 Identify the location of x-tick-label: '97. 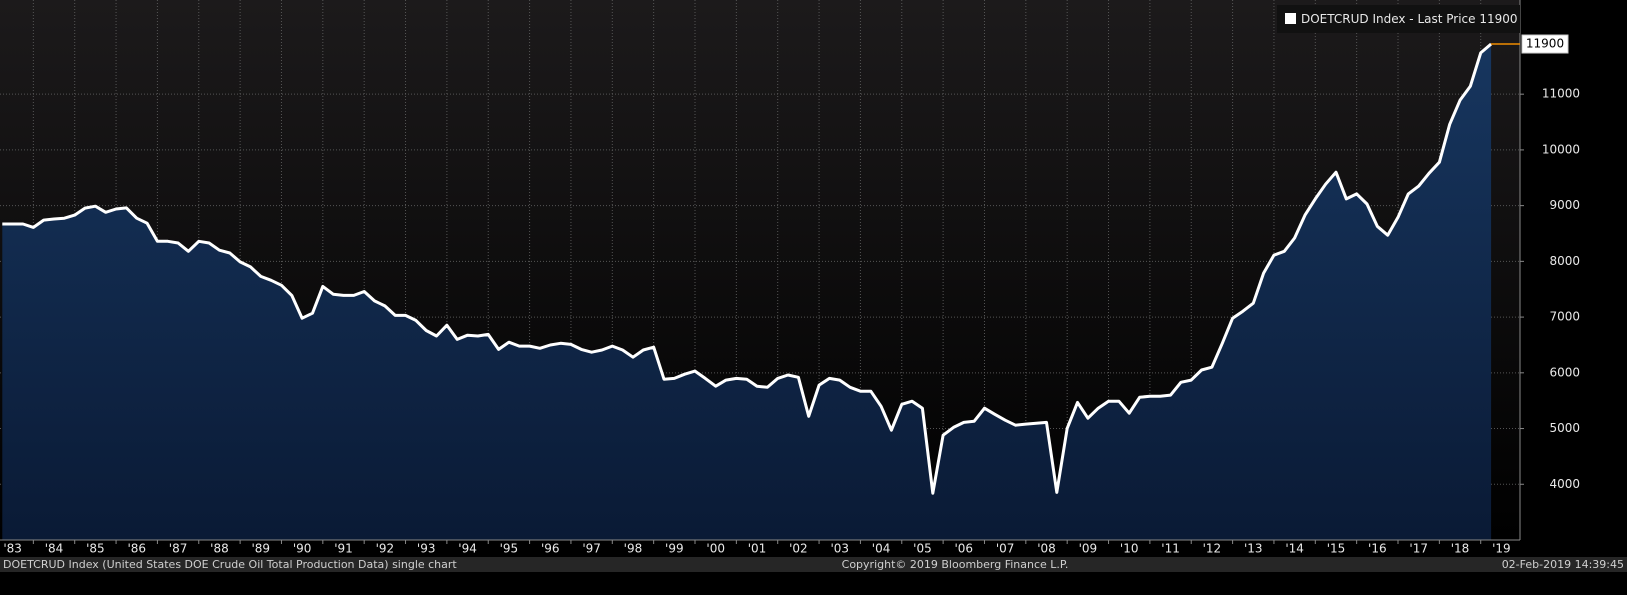
(591, 549).